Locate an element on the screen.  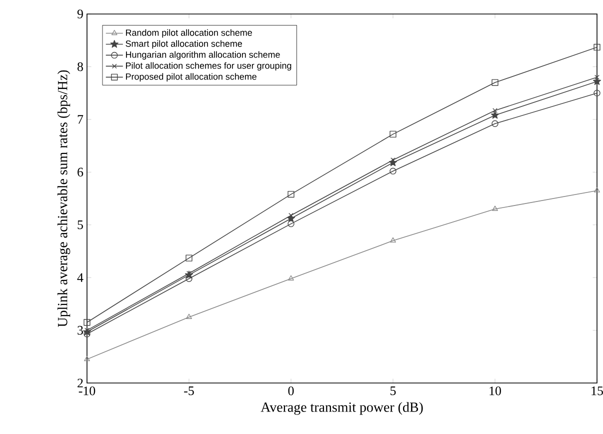
legend-label: Hungarian algorithm allocation scheme is located at coordinates (203, 55).